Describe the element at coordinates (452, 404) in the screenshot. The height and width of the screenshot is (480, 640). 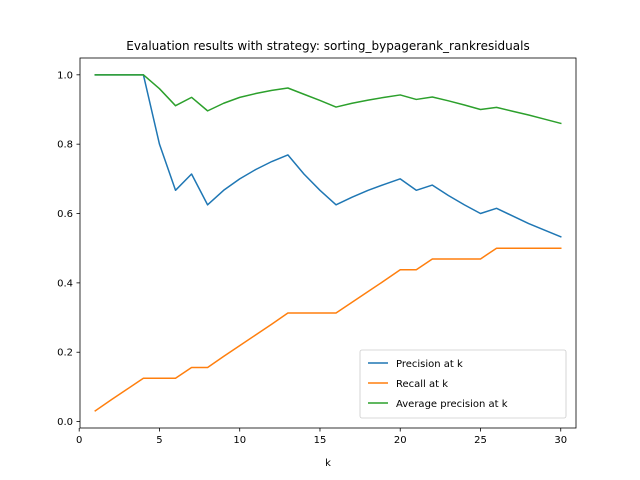
I see `legend-entry: Average precision at k` at that location.